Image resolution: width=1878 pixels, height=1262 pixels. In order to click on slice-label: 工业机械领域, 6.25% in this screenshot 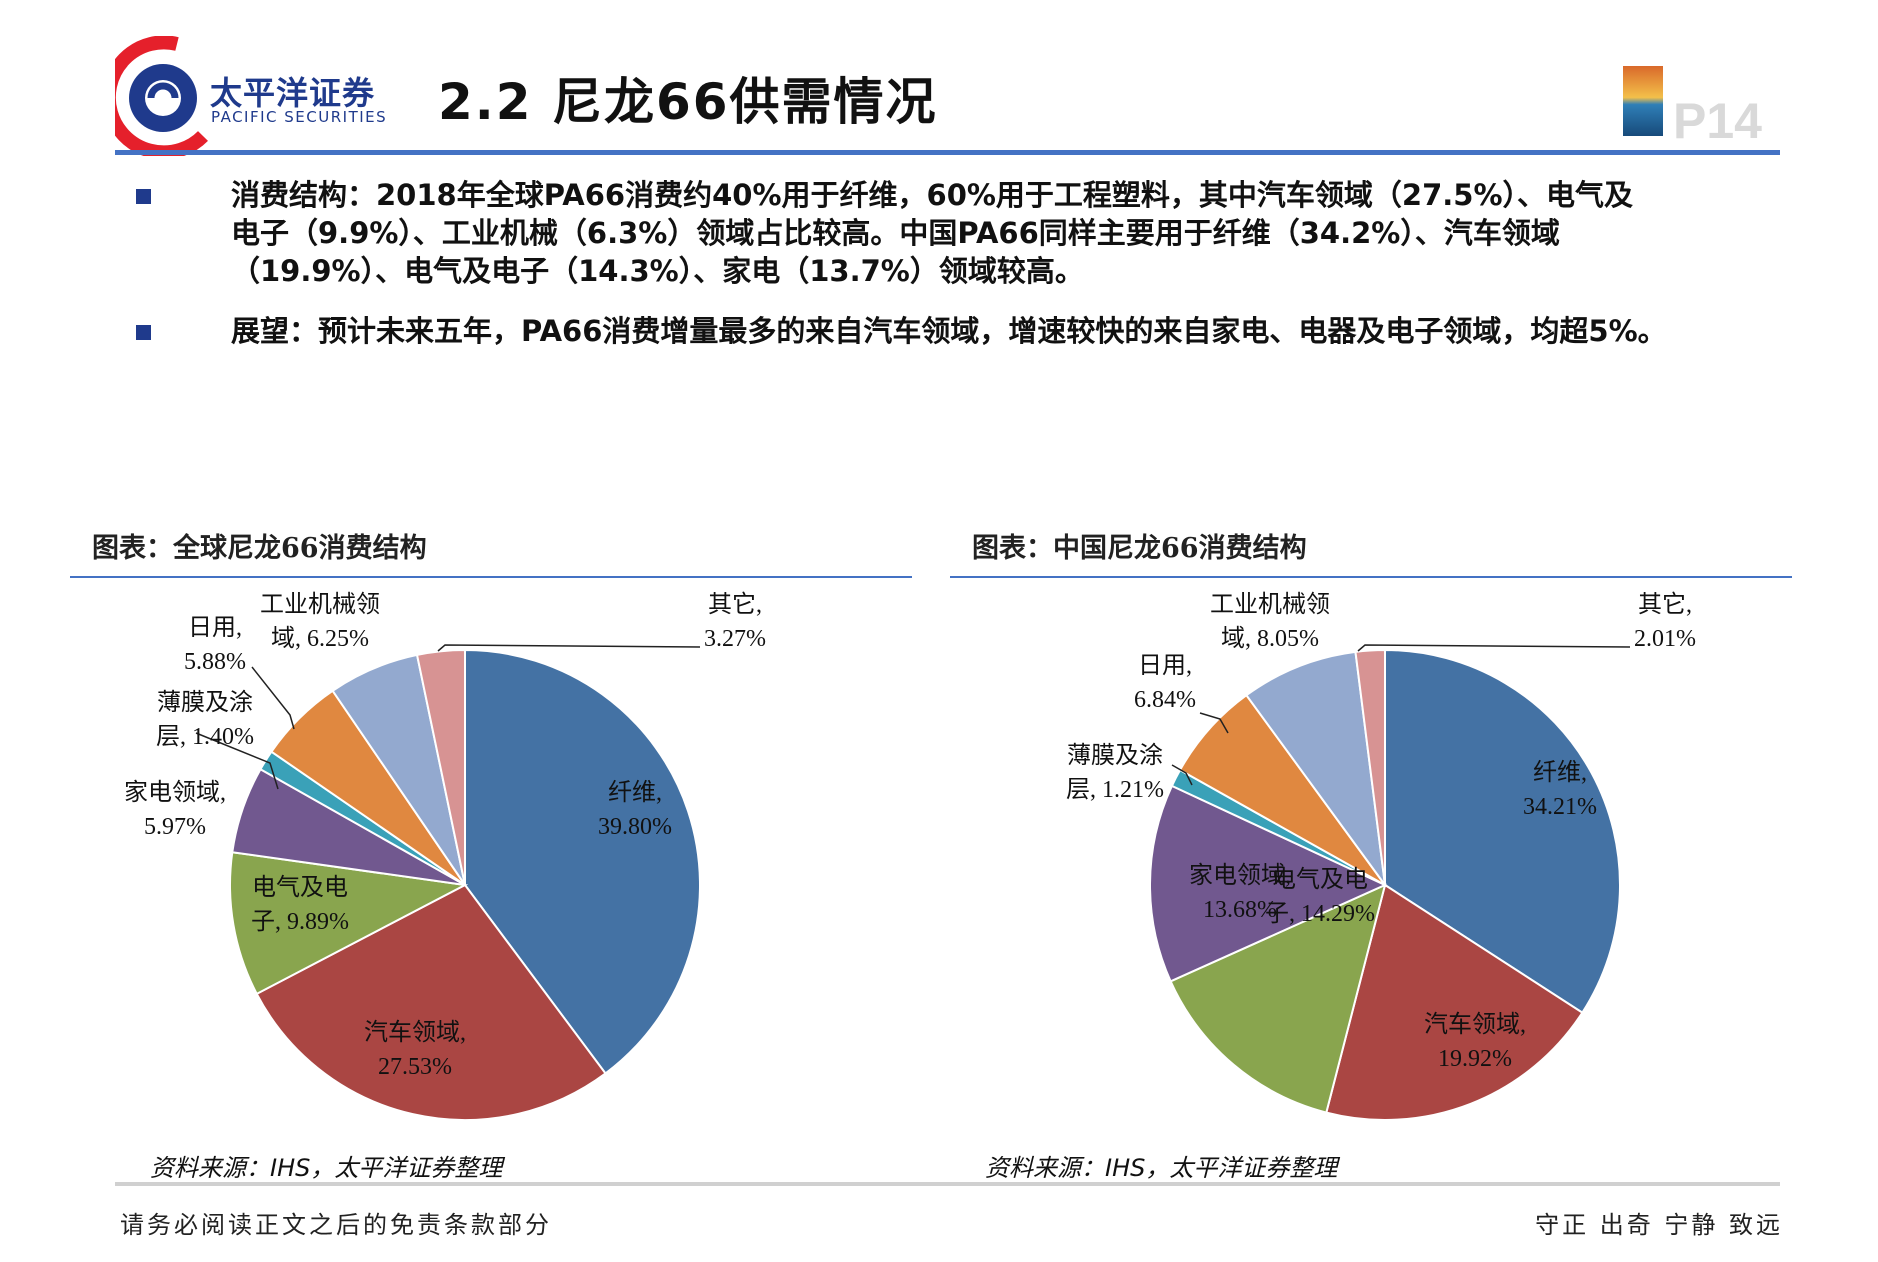, I will do `click(320, 621)`.